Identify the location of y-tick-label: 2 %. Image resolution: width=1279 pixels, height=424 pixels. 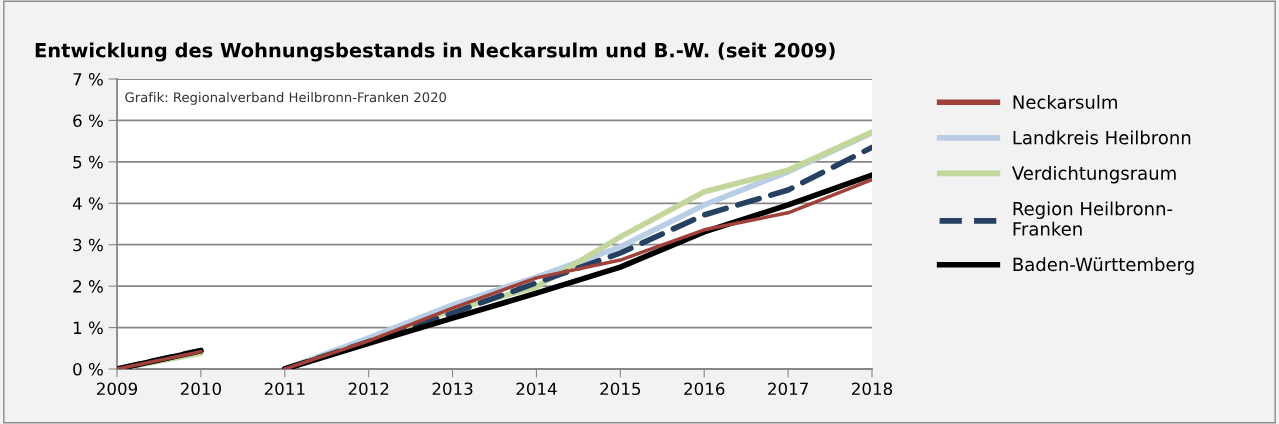
(88, 286).